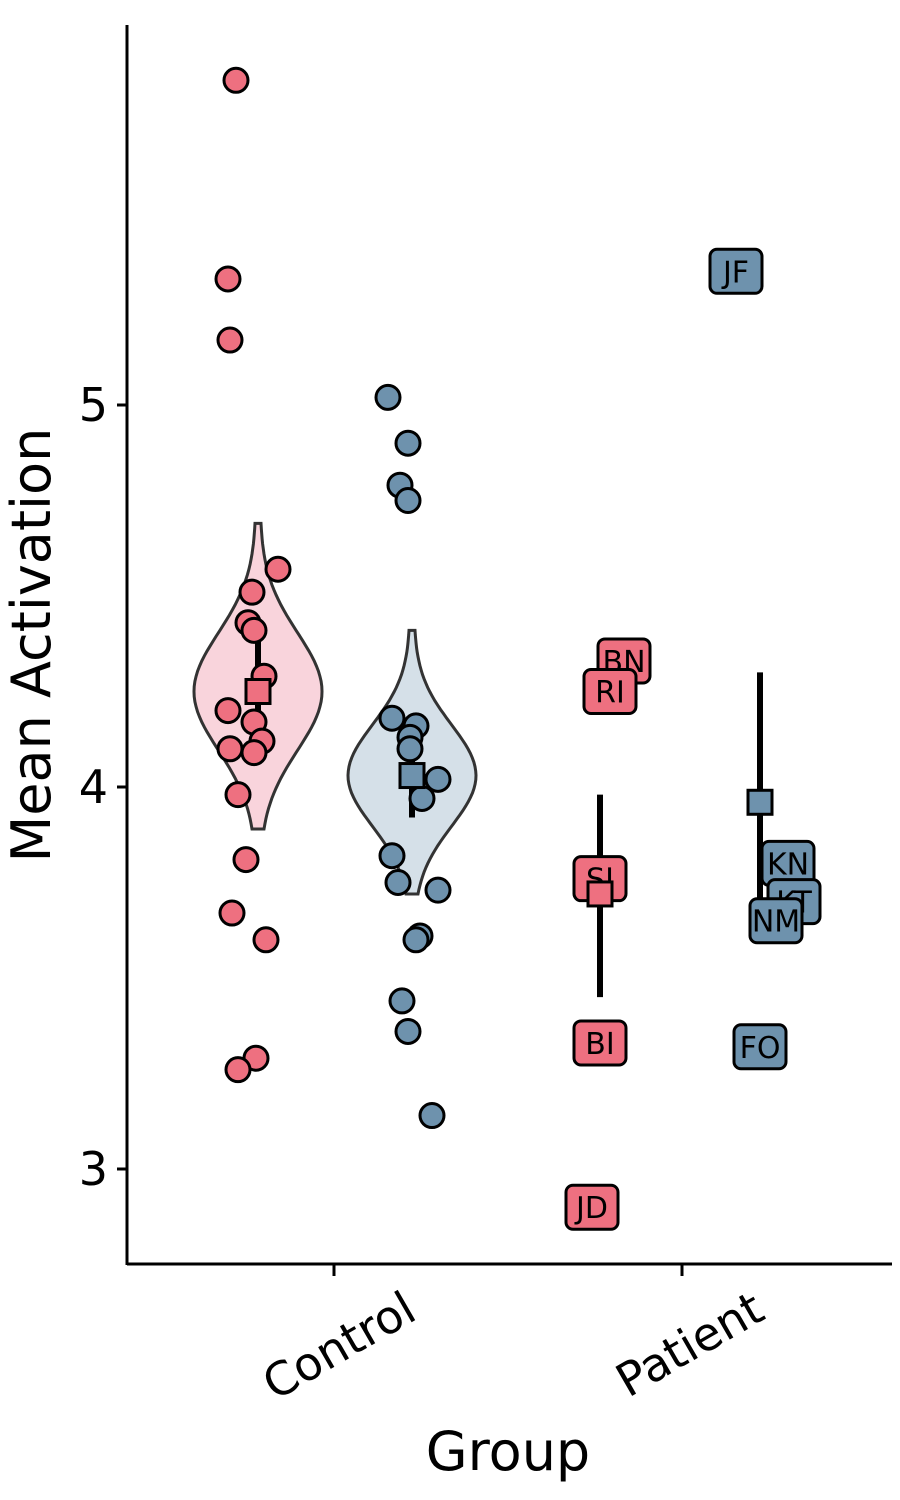 This screenshot has width=900, height=1500. Describe the element at coordinates (412, 776) in the screenshot. I see `mean-marker-control-blue` at that location.